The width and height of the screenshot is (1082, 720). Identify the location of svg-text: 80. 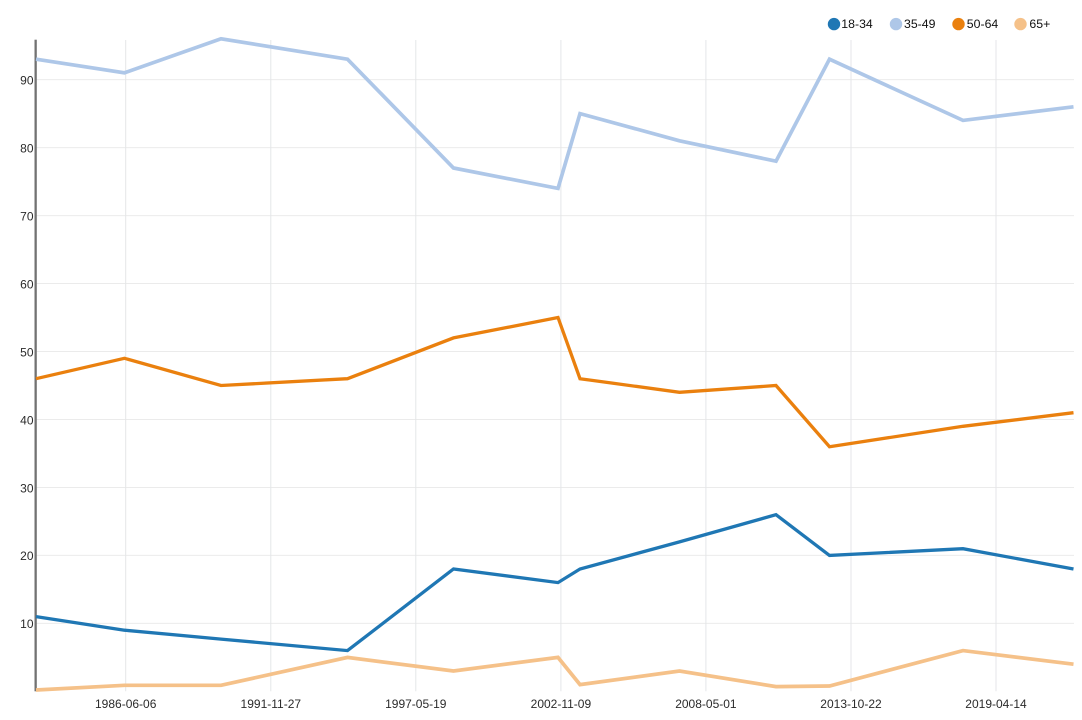
(27, 148).